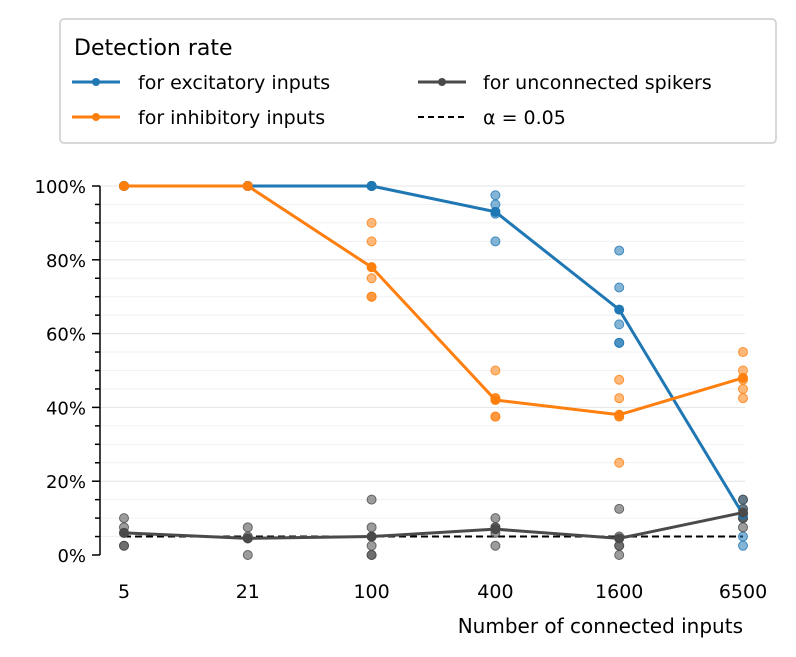  Describe the element at coordinates (442, 592) in the screenshot. I see `x-axis: 5 21 100 400 1600 6500` at that location.